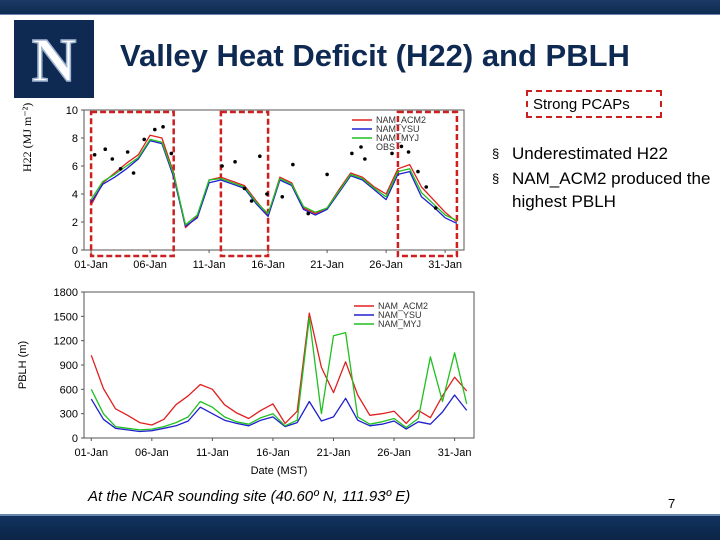 Image resolution: width=720 pixels, height=540 pixels. What do you see at coordinates (69, 390) in the screenshot?
I see `y-tick-label: 600` at bounding box center [69, 390].